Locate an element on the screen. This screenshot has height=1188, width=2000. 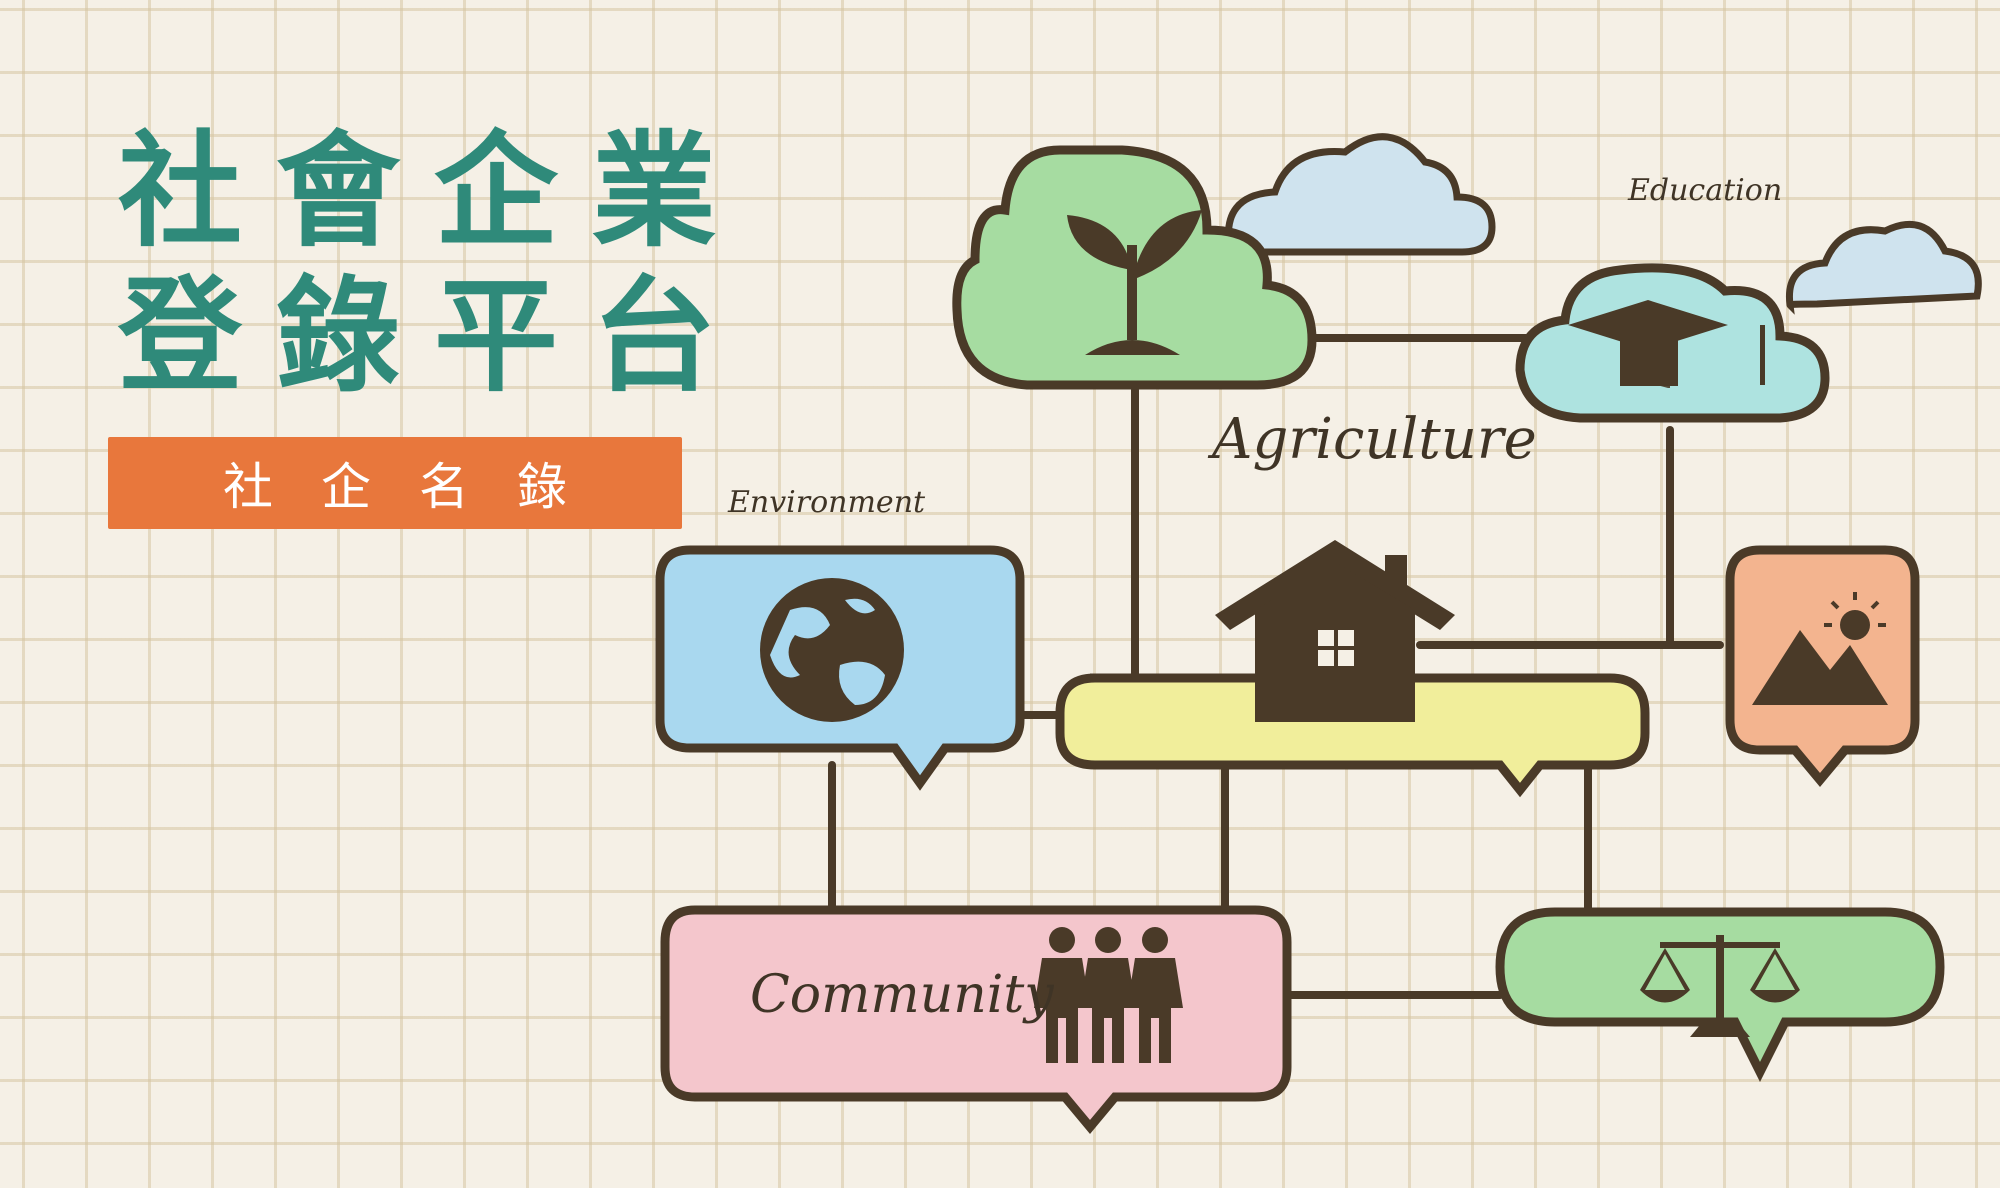
mountain-sun-icon is located at coordinates (1820, 648).